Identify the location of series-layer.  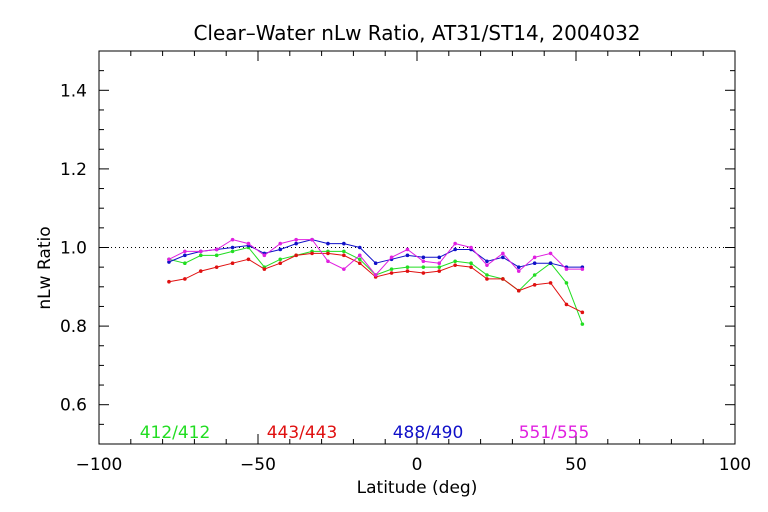
(376, 281).